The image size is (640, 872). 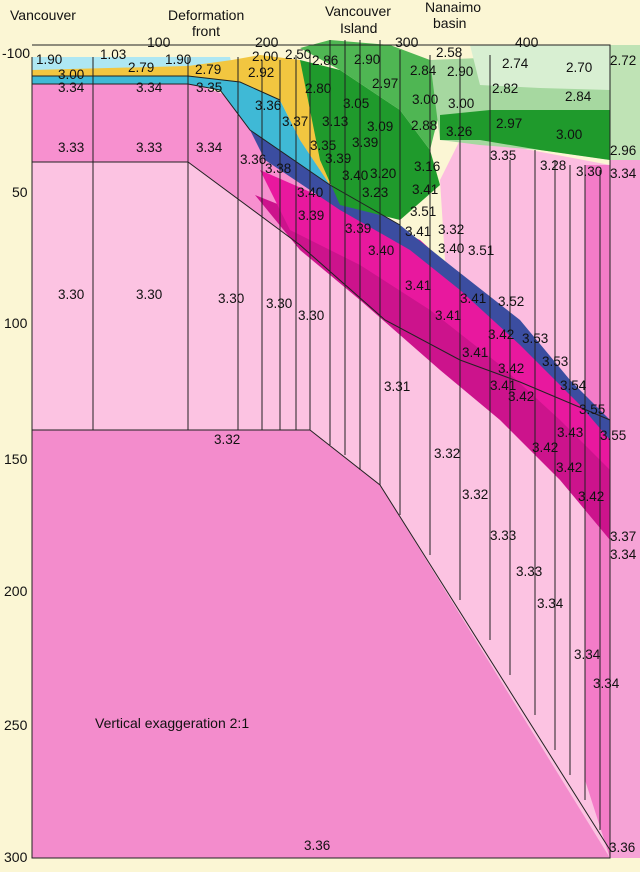 What do you see at coordinates (325, 60) in the screenshot?
I see `density-label: 2.86` at bounding box center [325, 60].